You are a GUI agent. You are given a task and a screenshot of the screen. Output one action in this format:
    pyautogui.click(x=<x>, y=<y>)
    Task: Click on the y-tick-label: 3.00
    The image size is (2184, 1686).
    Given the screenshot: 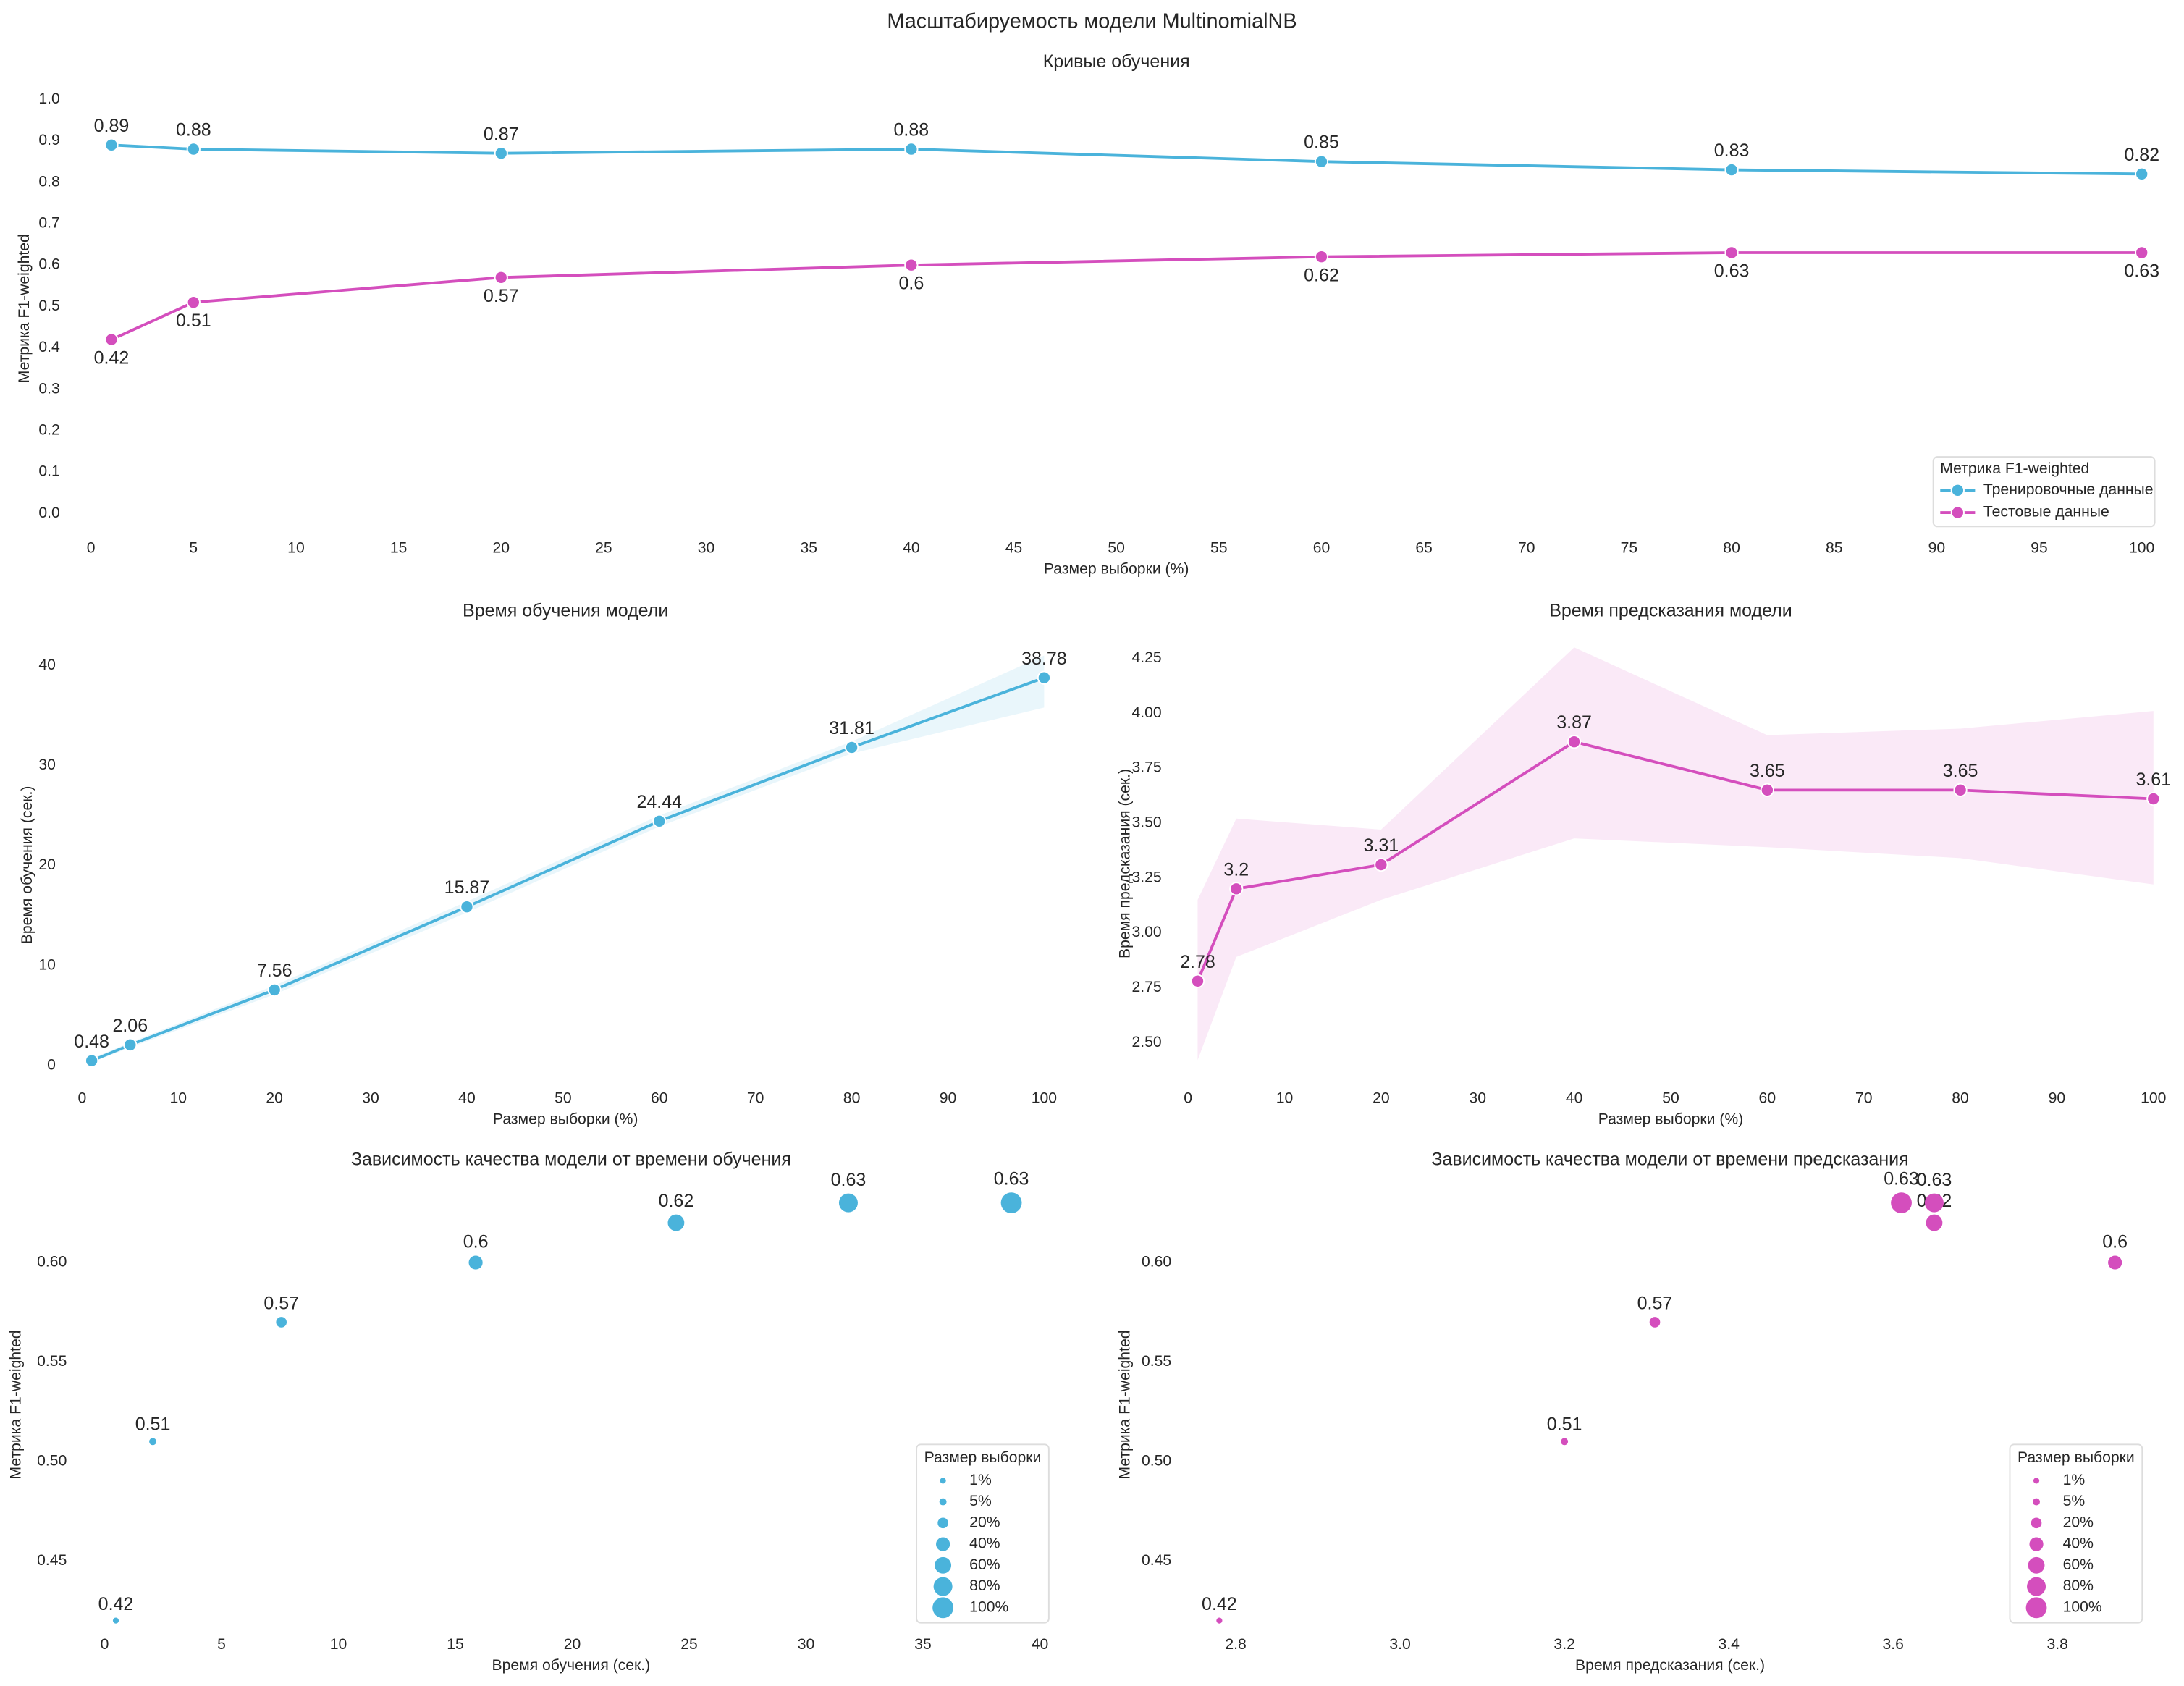 What is the action you would take?
    pyautogui.click(x=1147, y=932)
    